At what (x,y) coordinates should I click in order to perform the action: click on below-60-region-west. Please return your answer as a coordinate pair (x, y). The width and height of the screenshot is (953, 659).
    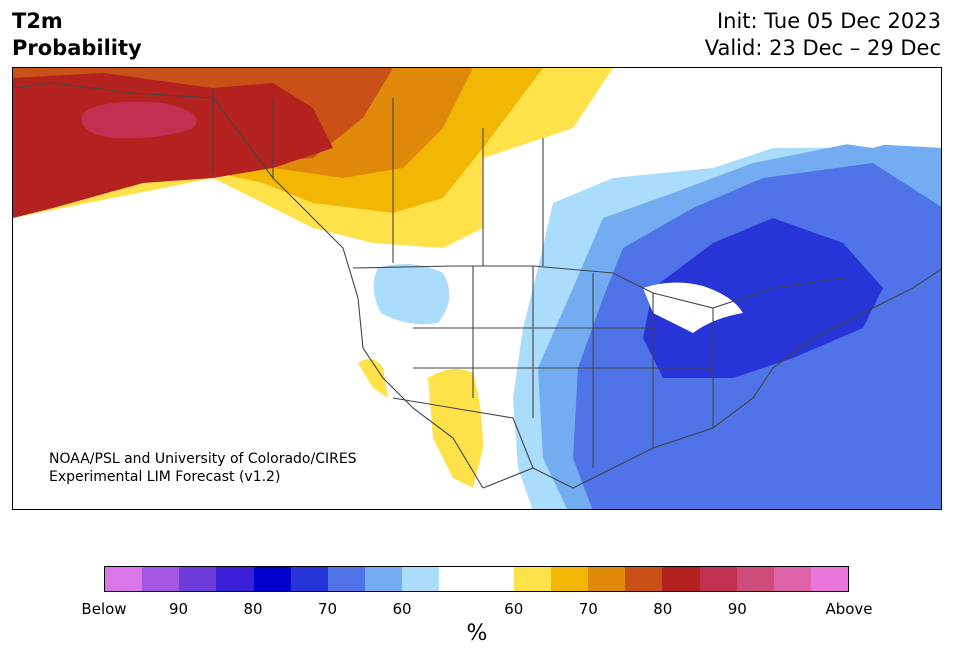
    Looking at the image, I should click on (411, 294).